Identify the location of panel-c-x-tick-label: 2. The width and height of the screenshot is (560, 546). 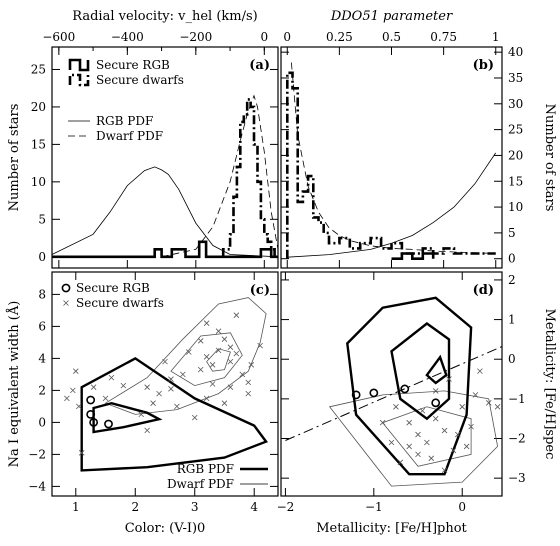
(135, 507).